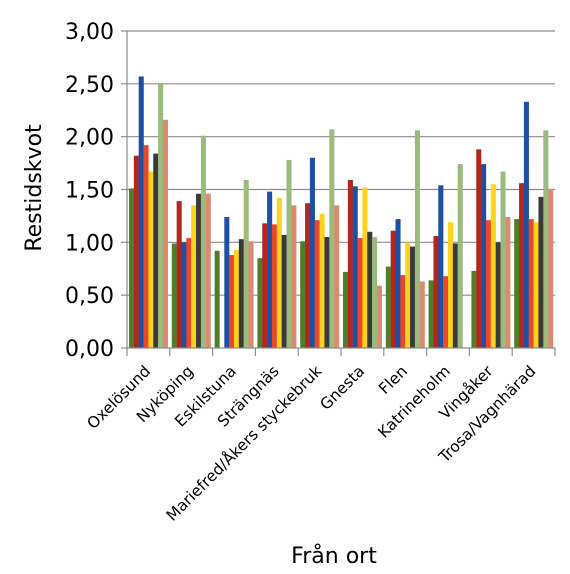  I want to click on x-tick-label: Flen, so click(393, 380).